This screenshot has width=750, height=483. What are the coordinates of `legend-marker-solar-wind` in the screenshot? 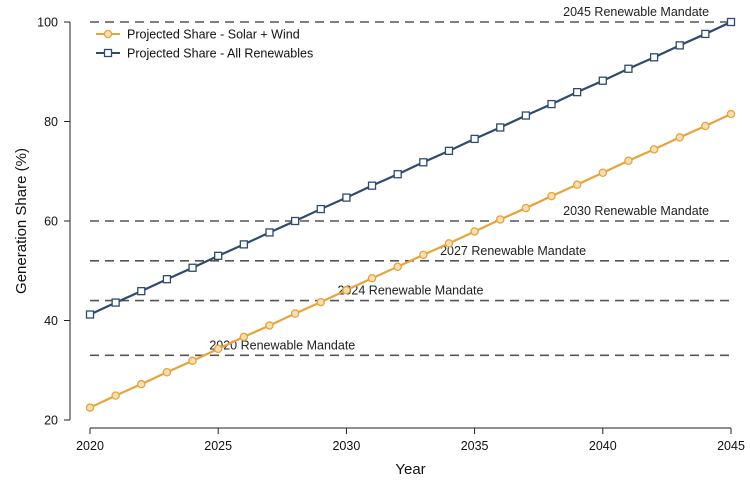 It's located at (108, 34).